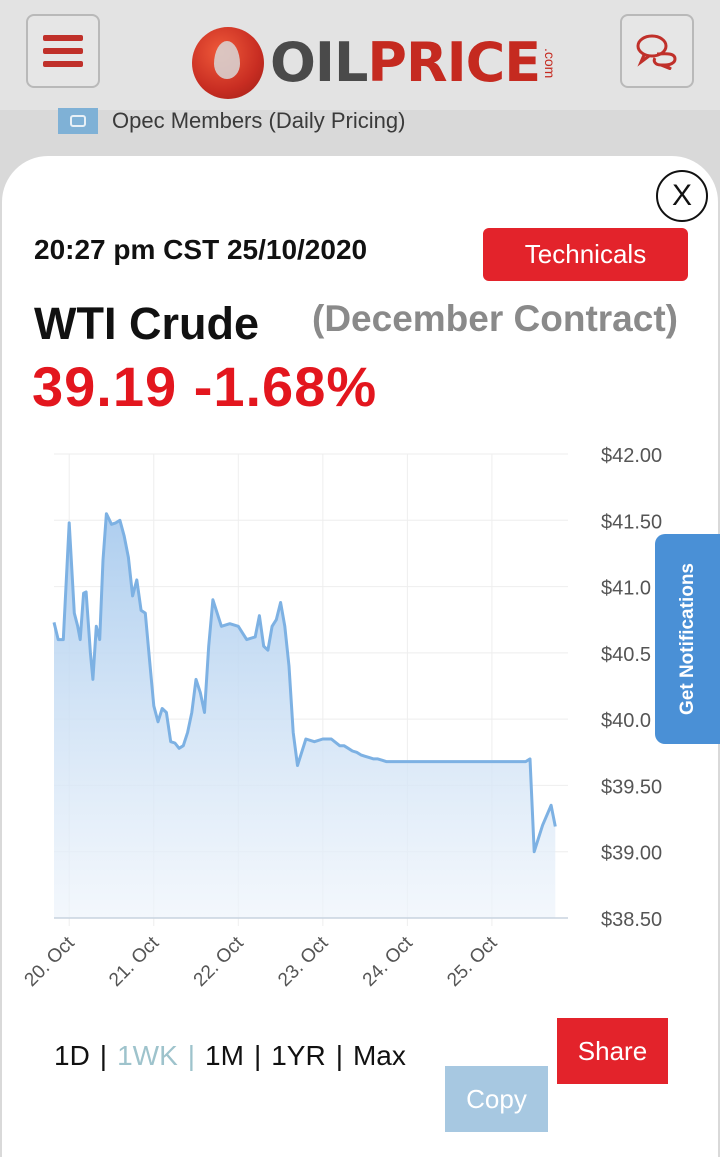  Describe the element at coordinates (495, 318) in the screenshot. I see `contract-label: (December Contract)` at that location.